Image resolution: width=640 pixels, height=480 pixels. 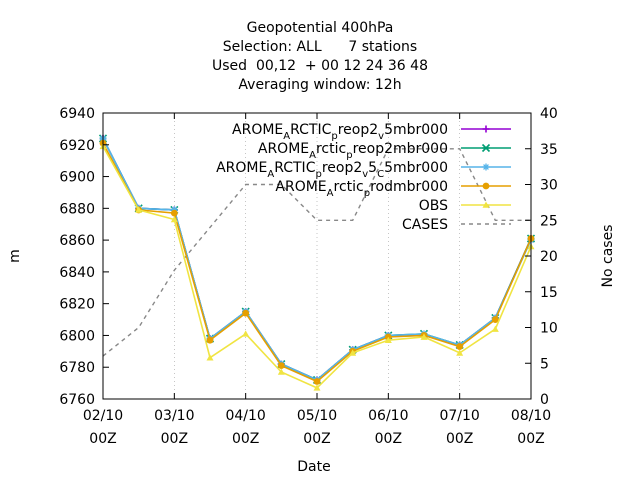 I want to click on title-line-4: Averaging window: 12h, so click(x=319, y=85).